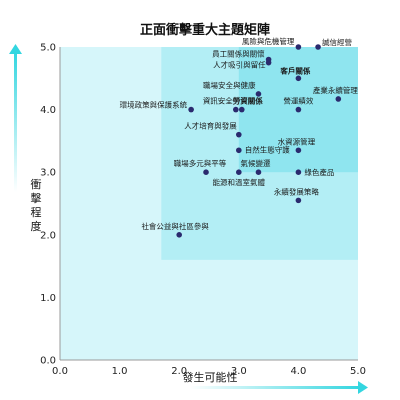  What do you see at coordinates (120, 371) in the screenshot?
I see `x-tick-label: 1.0` at bounding box center [120, 371].